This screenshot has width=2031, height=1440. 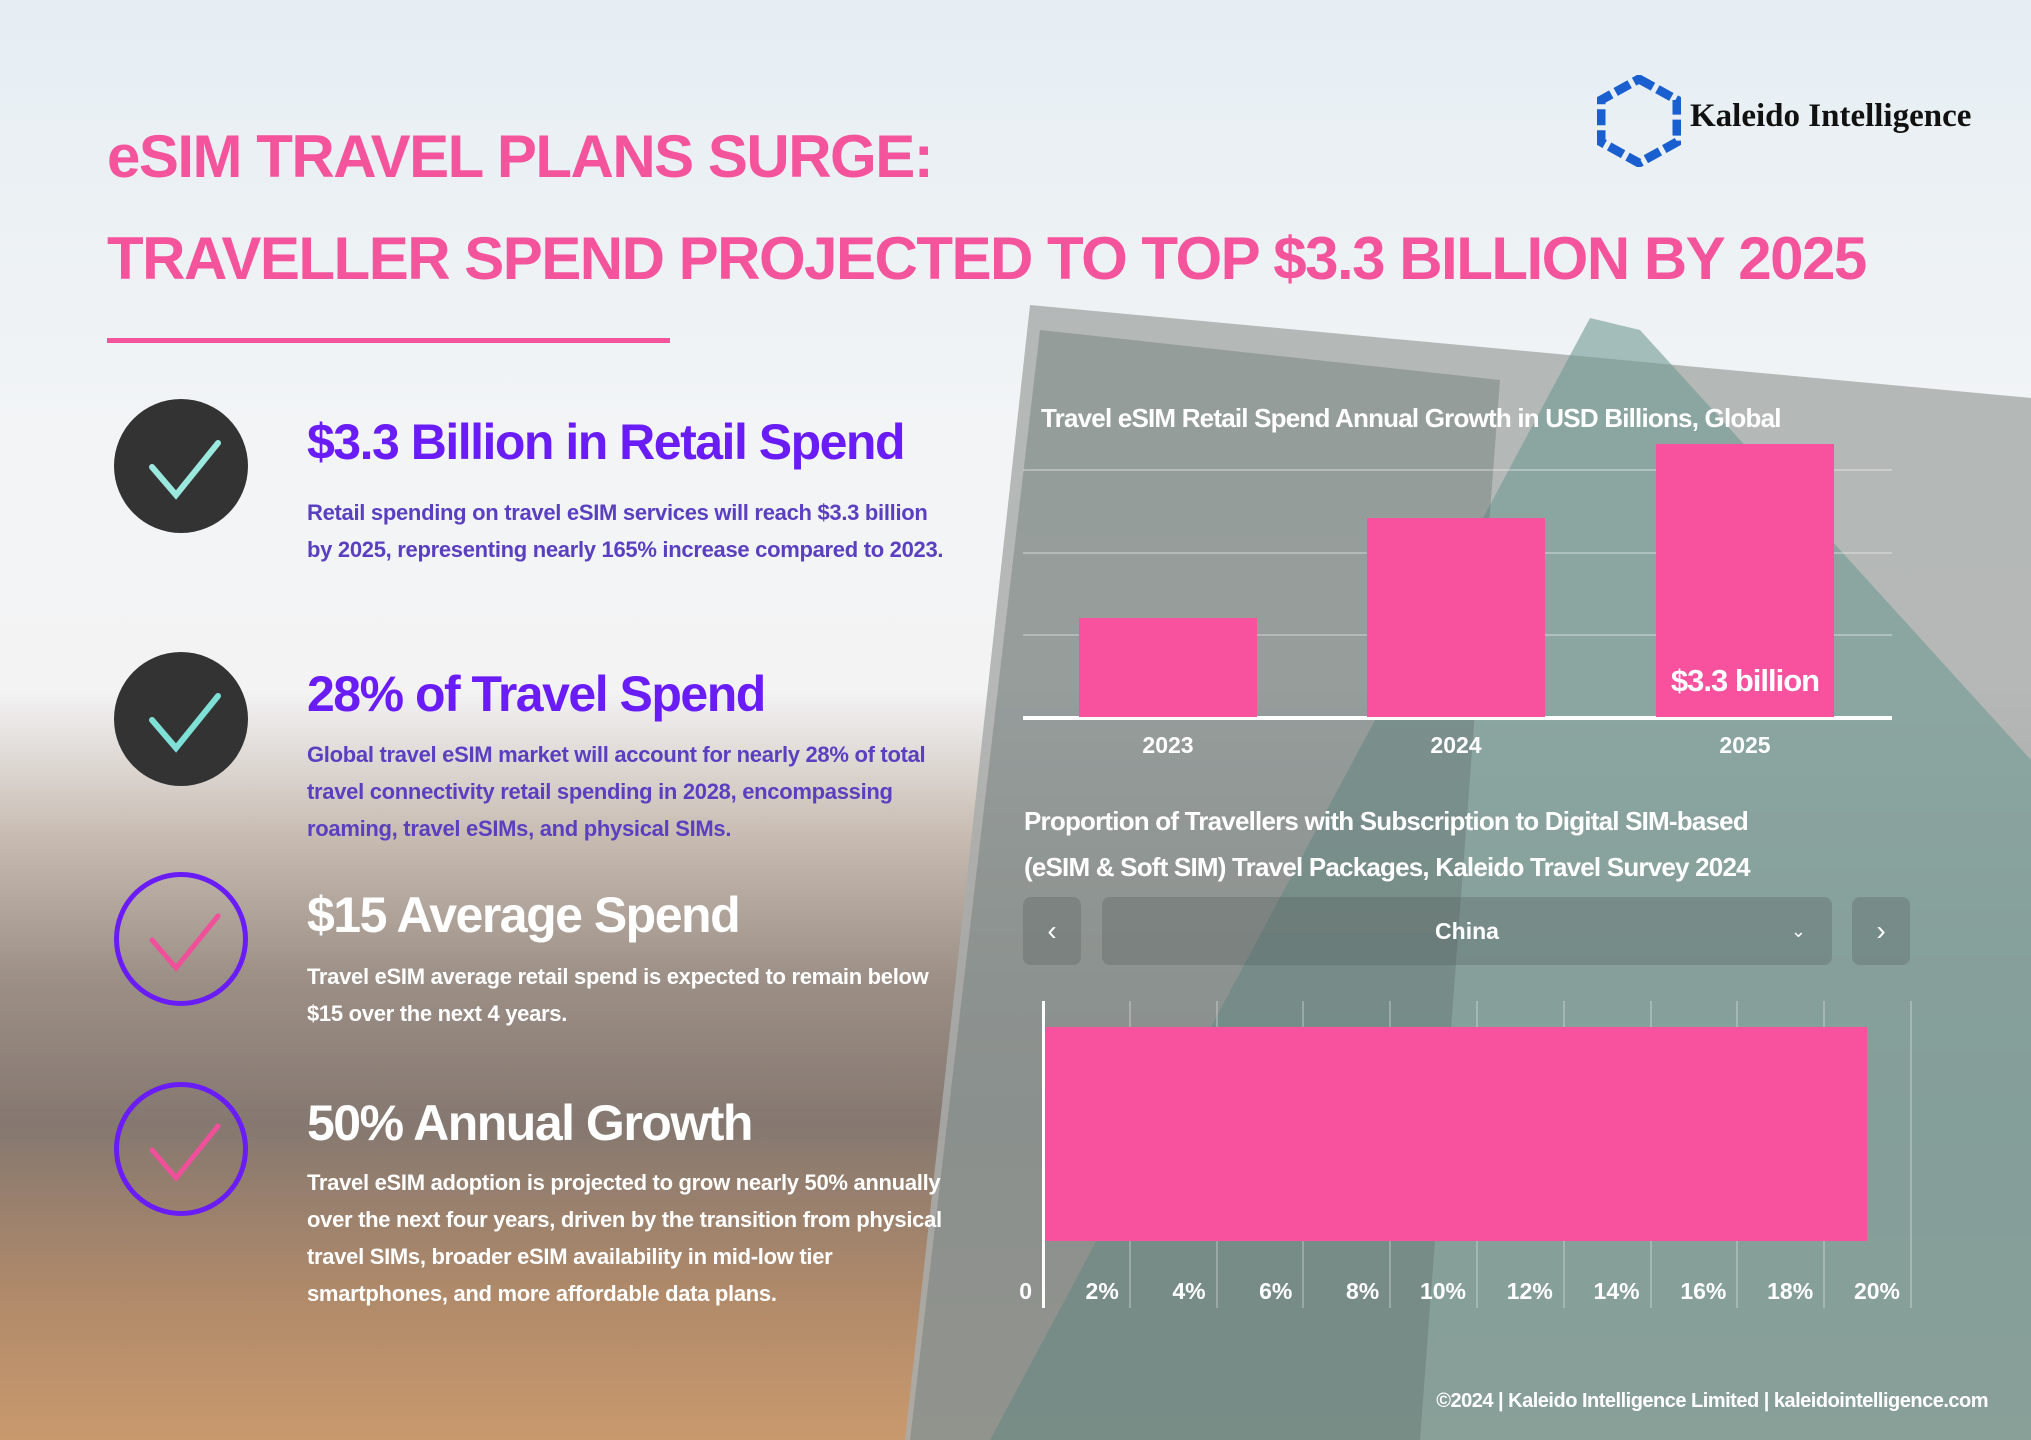 What do you see at coordinates (520, 156) in the screenshot?
I see `page-title-line1: eSIM TRAVEL PLANS SURGE:` at bounding box center [520, 156].